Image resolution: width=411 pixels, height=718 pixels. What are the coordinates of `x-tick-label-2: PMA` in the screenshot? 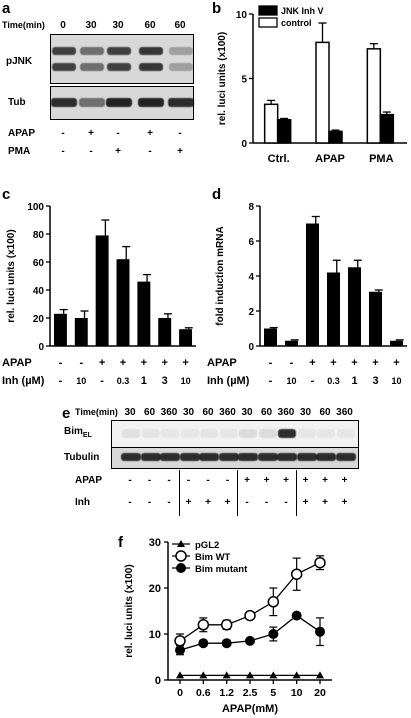 It's located at (381, 159).